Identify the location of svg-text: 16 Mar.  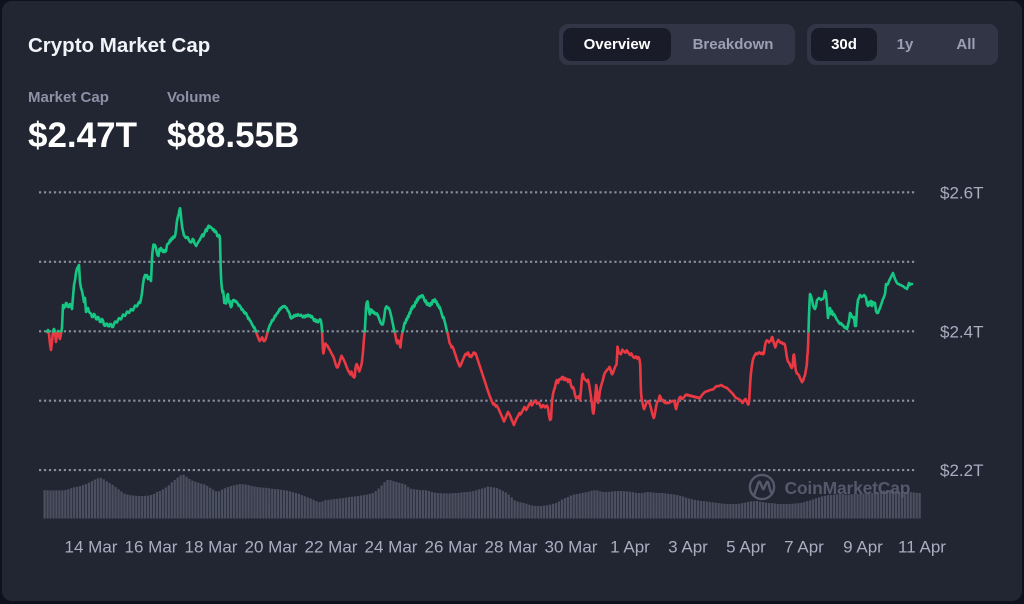
(151, 547).